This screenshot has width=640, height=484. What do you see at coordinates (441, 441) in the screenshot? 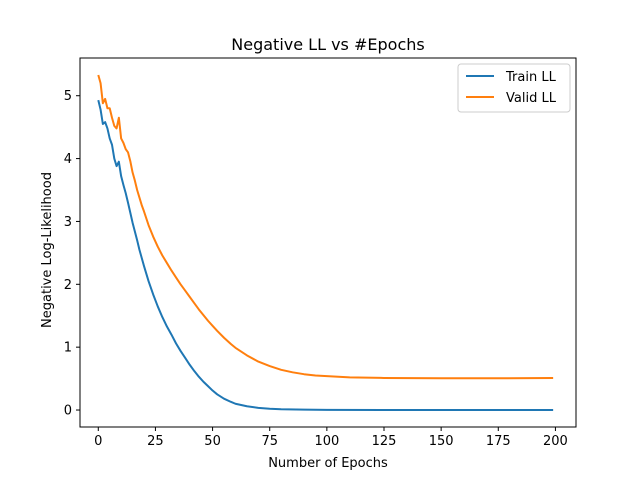
I see `x-tick-label: 150` at bounding box center [441, 441].